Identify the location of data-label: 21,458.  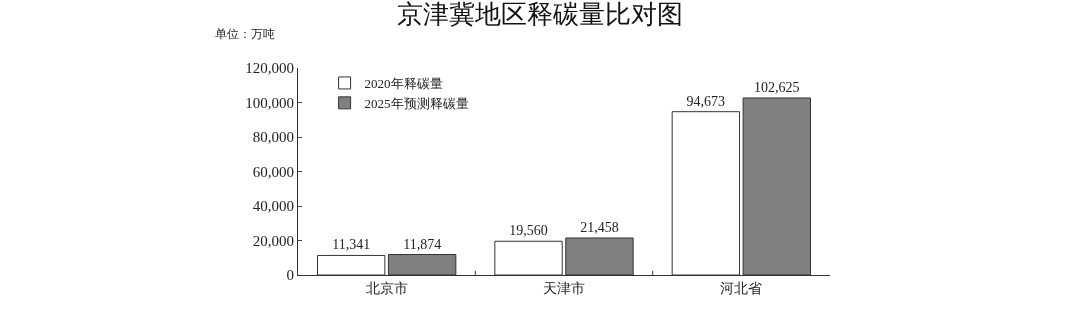
(599, 227).